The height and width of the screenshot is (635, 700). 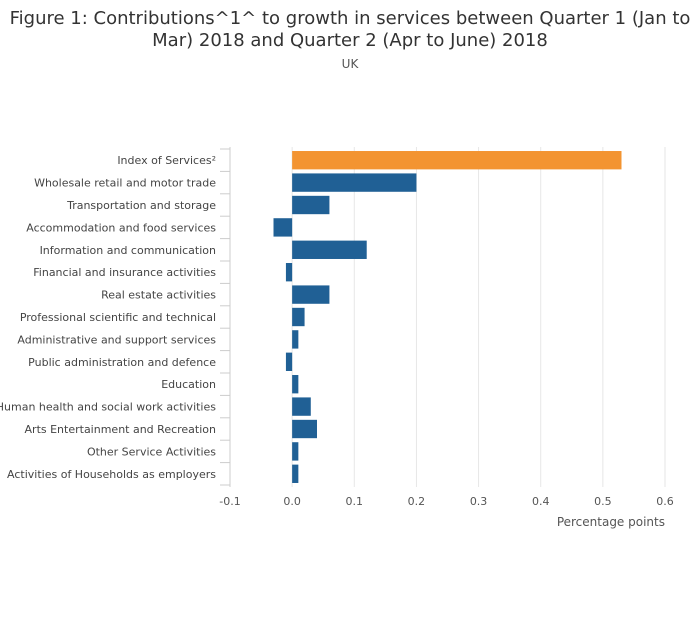 What do you see at coordinates (541, 501) in the screenshot?
I see `x-tick-label: 0.4` at bounding box center [541, 501].